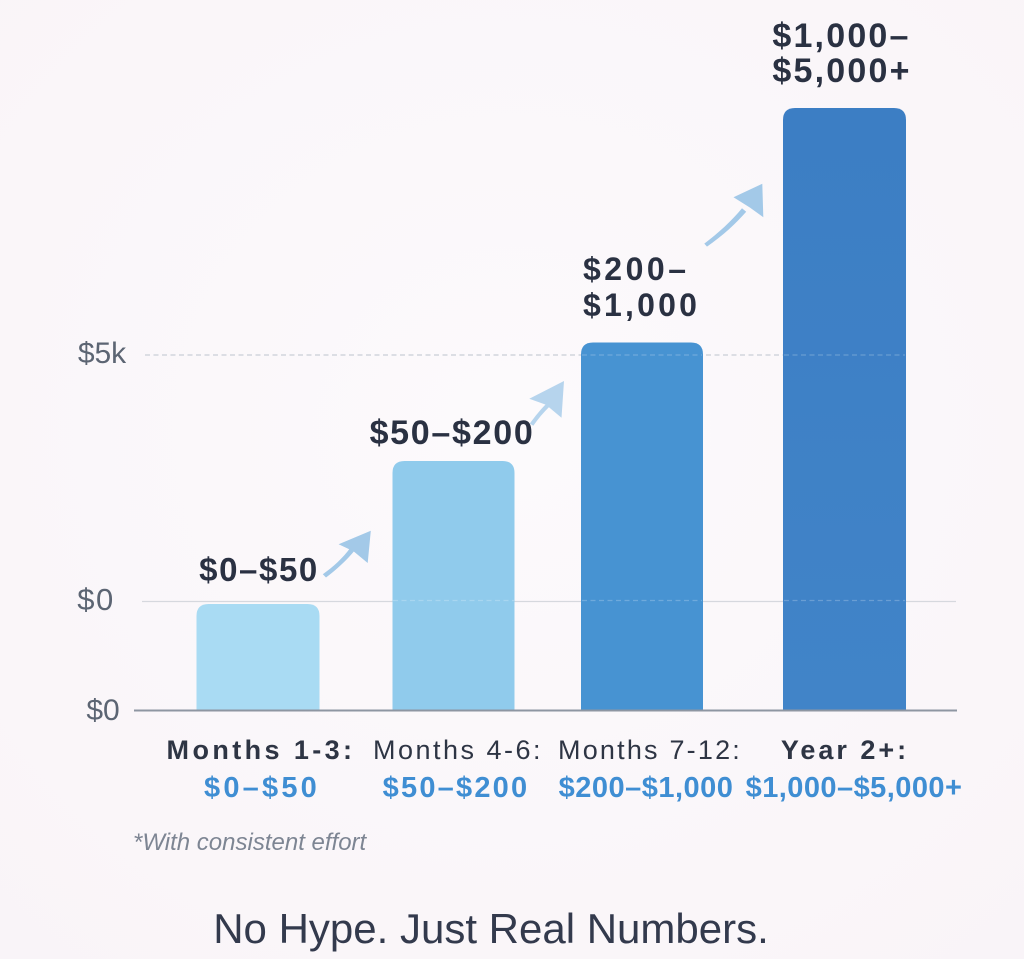 This screenshot has height=959, width=1024. Describe the element at coordinates (491, 928) in the screenshot. I see `svg-text: No Hype. Just Real Numbers.` at that location.